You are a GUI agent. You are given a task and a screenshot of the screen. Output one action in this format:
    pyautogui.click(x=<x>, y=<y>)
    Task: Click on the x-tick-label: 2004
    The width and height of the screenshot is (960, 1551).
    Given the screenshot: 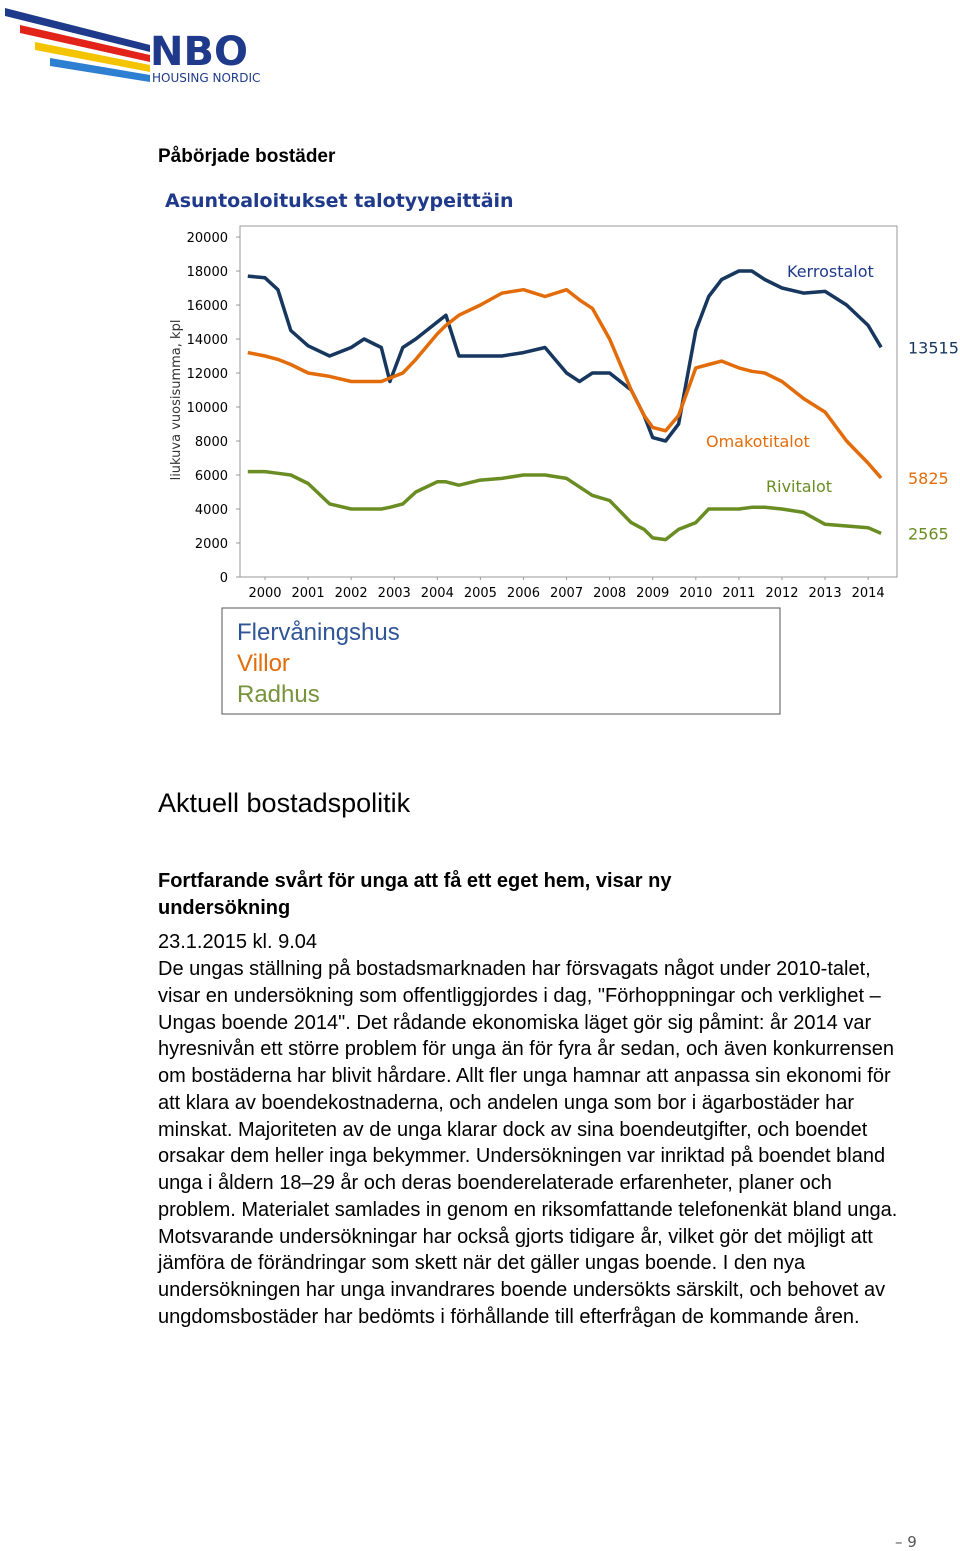 What is the action you would take?
    pyautogui.click(x=437, y=593)
    